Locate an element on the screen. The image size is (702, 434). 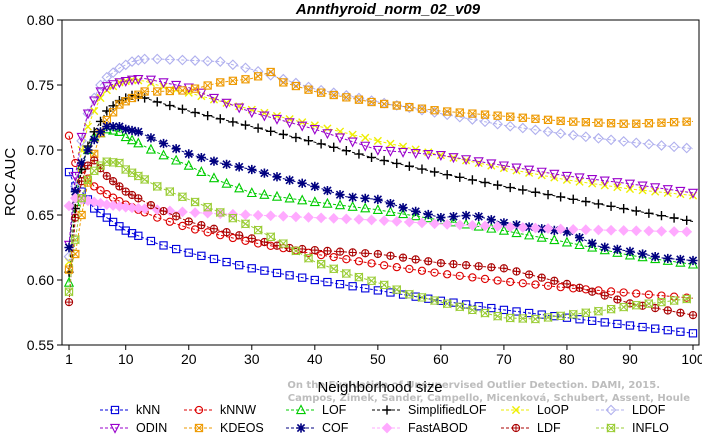
legend-label: LoOP is located at coordinates (553, 410).